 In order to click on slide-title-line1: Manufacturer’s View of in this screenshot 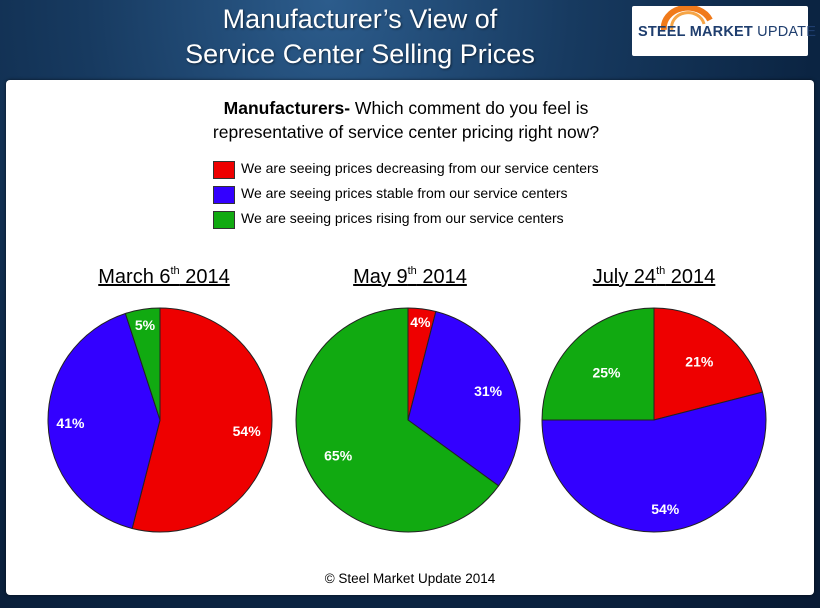, I will do `click(360, 19)`.